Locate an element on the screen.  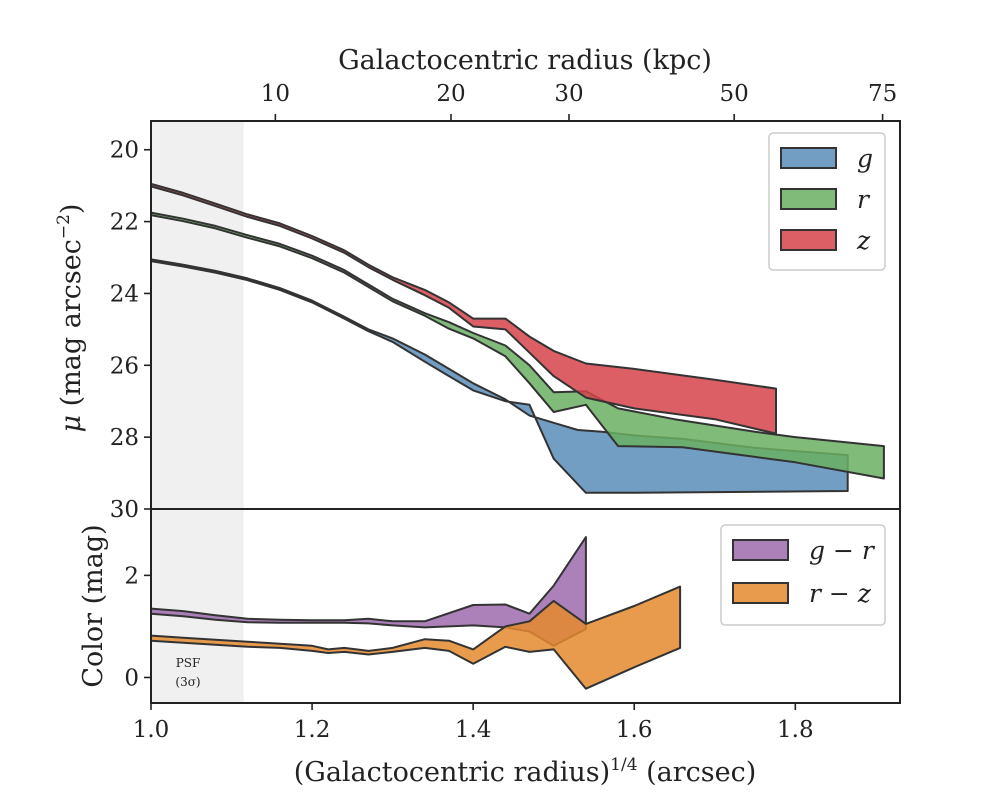
y-tick-label-bottom: 0 is located at coordinates (131, 678).